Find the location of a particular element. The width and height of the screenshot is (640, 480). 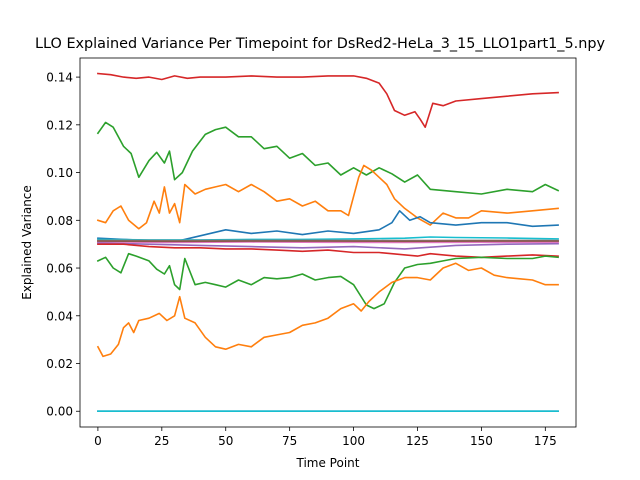

y-tick-label: 0.08 is located at coordinates (59, 221).